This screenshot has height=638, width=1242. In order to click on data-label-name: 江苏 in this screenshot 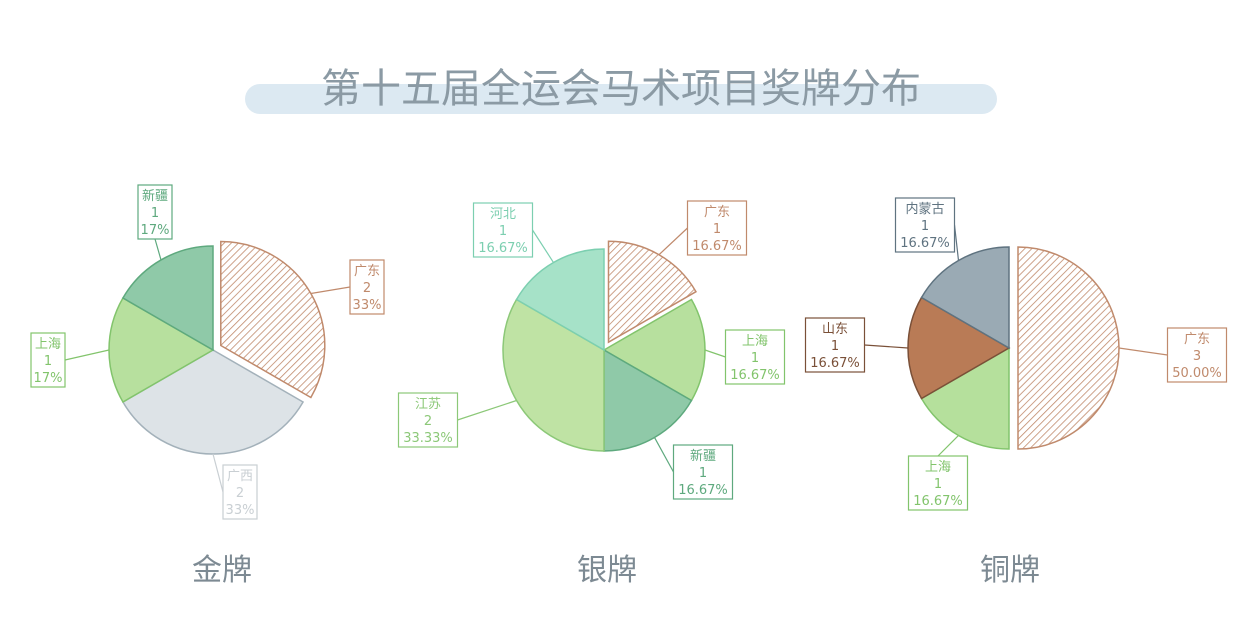, I will do `click(428, 404)`.